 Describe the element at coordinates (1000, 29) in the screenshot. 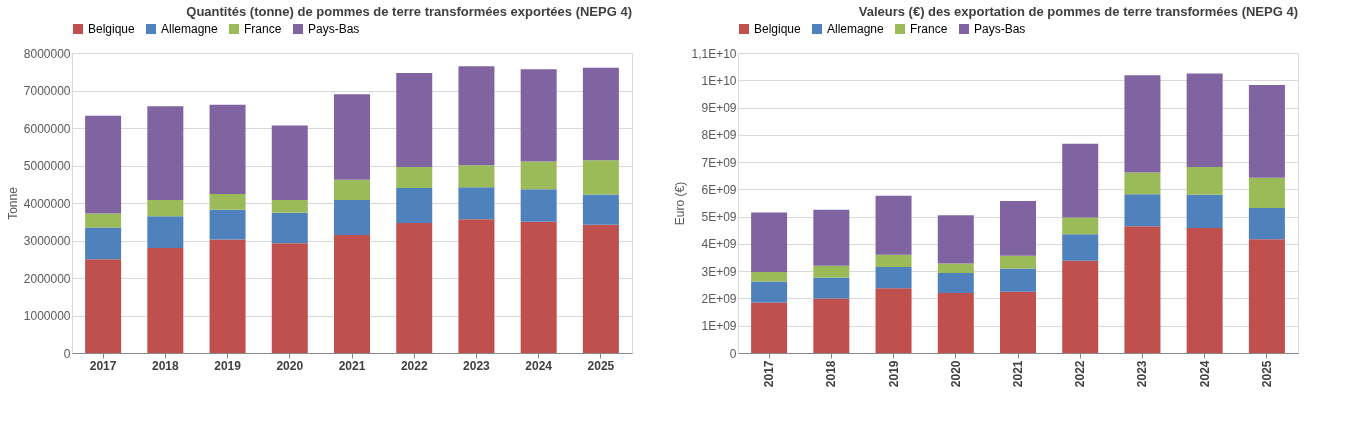

I see `legend-label: Pays-Bas` at that location.